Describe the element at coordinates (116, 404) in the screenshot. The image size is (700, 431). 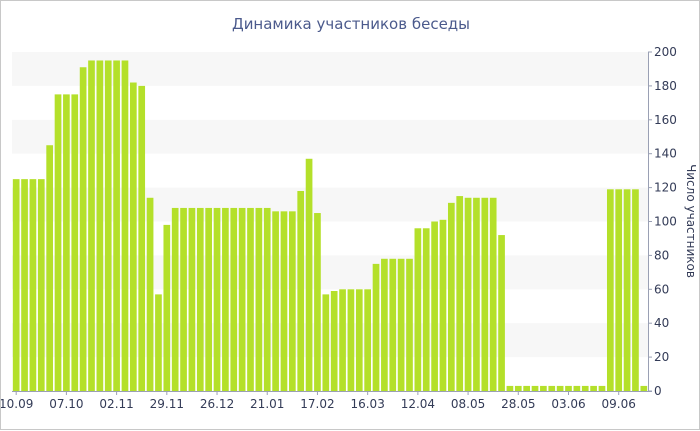
I see `x-tick-label: 02.11` at that location.